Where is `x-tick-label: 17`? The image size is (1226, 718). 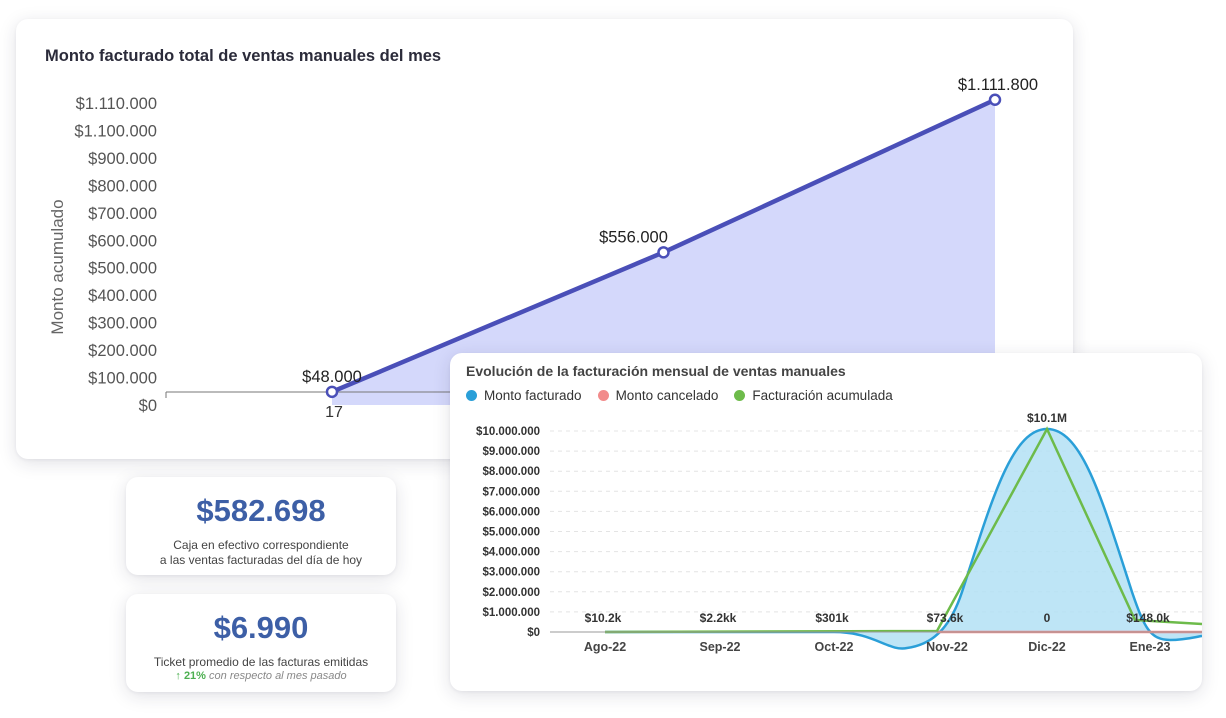 x-tick-label: 17 is located at coordinates (334, 412).